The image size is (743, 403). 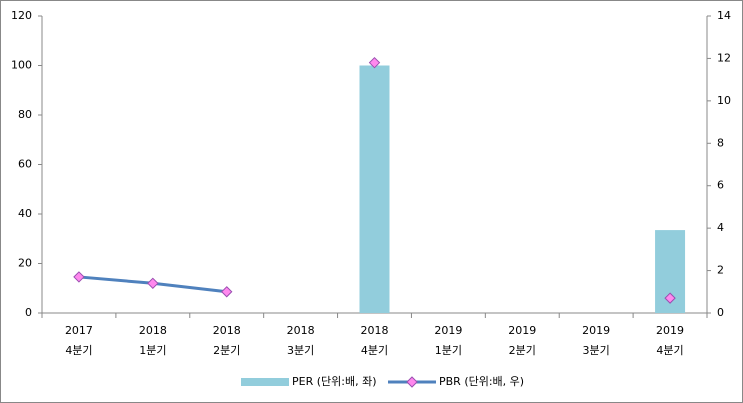 What do you see at coordinates (21, 15) in the screenshot?
I see `y-tick-label: 120` at bounding box center [21, 15].